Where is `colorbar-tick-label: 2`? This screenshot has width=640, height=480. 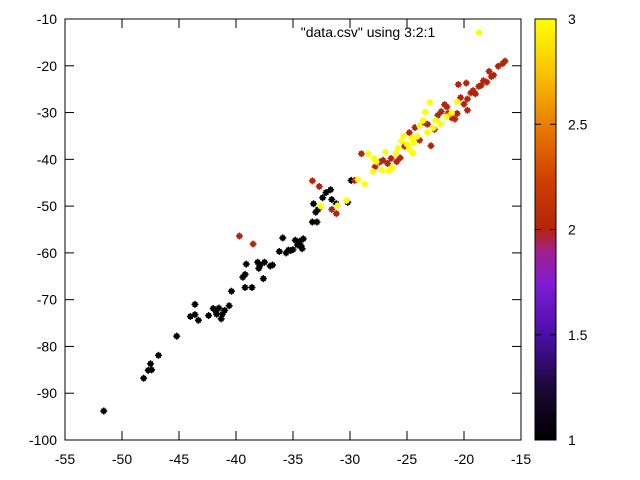
colorbar-tick-label: 2 is located at coordinates (572, 230).